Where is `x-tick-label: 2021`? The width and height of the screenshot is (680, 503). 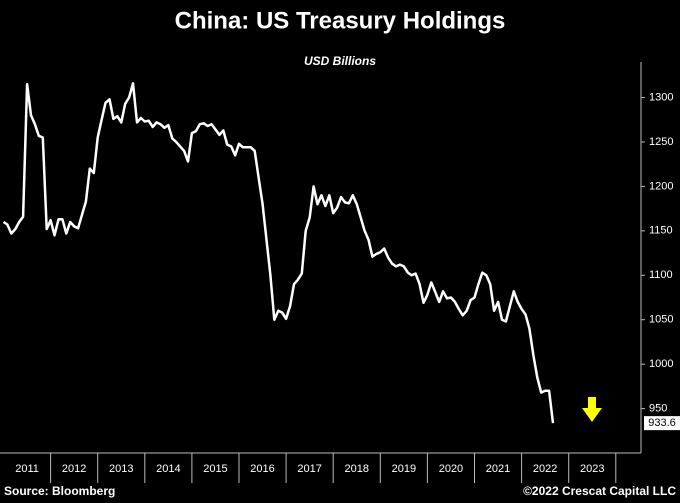 x-tick-label: 2021 is located at coordinates (498, 469).